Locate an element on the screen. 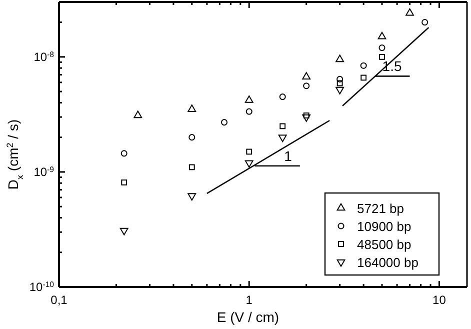  legend-label: 5721 bp is located at coordinates (380, 208).